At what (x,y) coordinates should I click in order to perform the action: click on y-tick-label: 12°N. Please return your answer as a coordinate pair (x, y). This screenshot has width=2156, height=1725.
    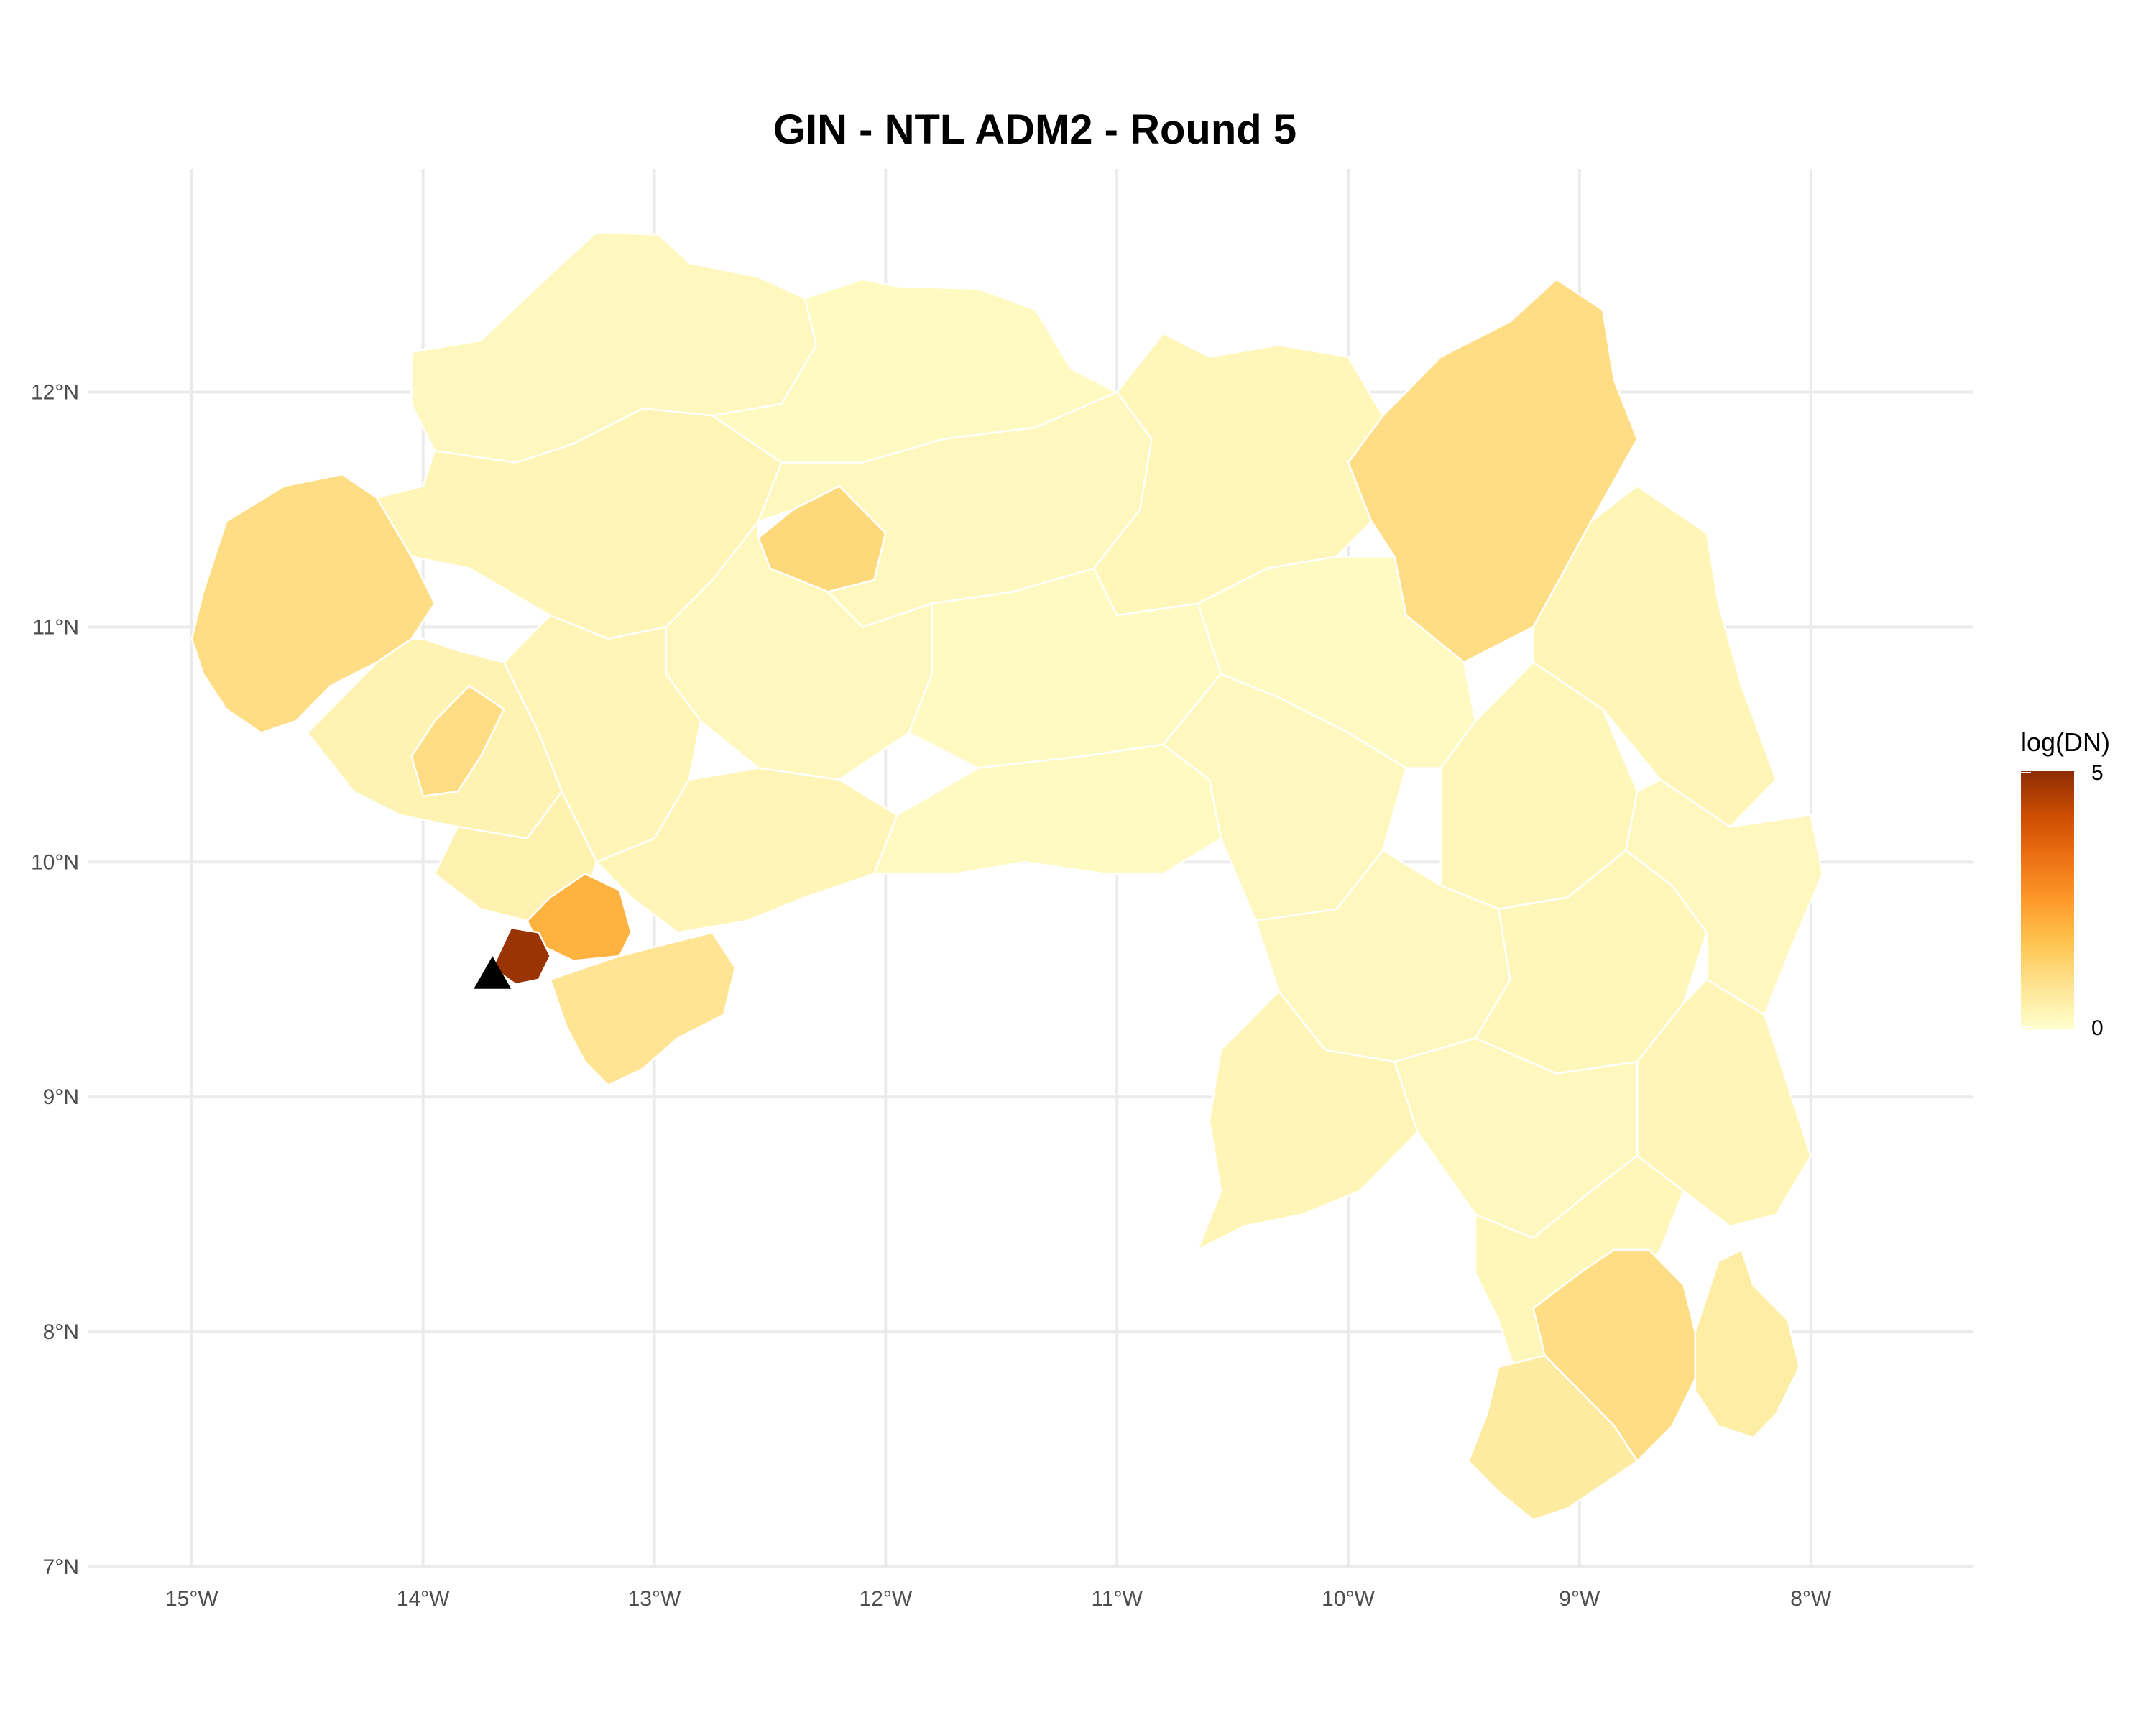
    Looking at the image, I should click on (55, 393).